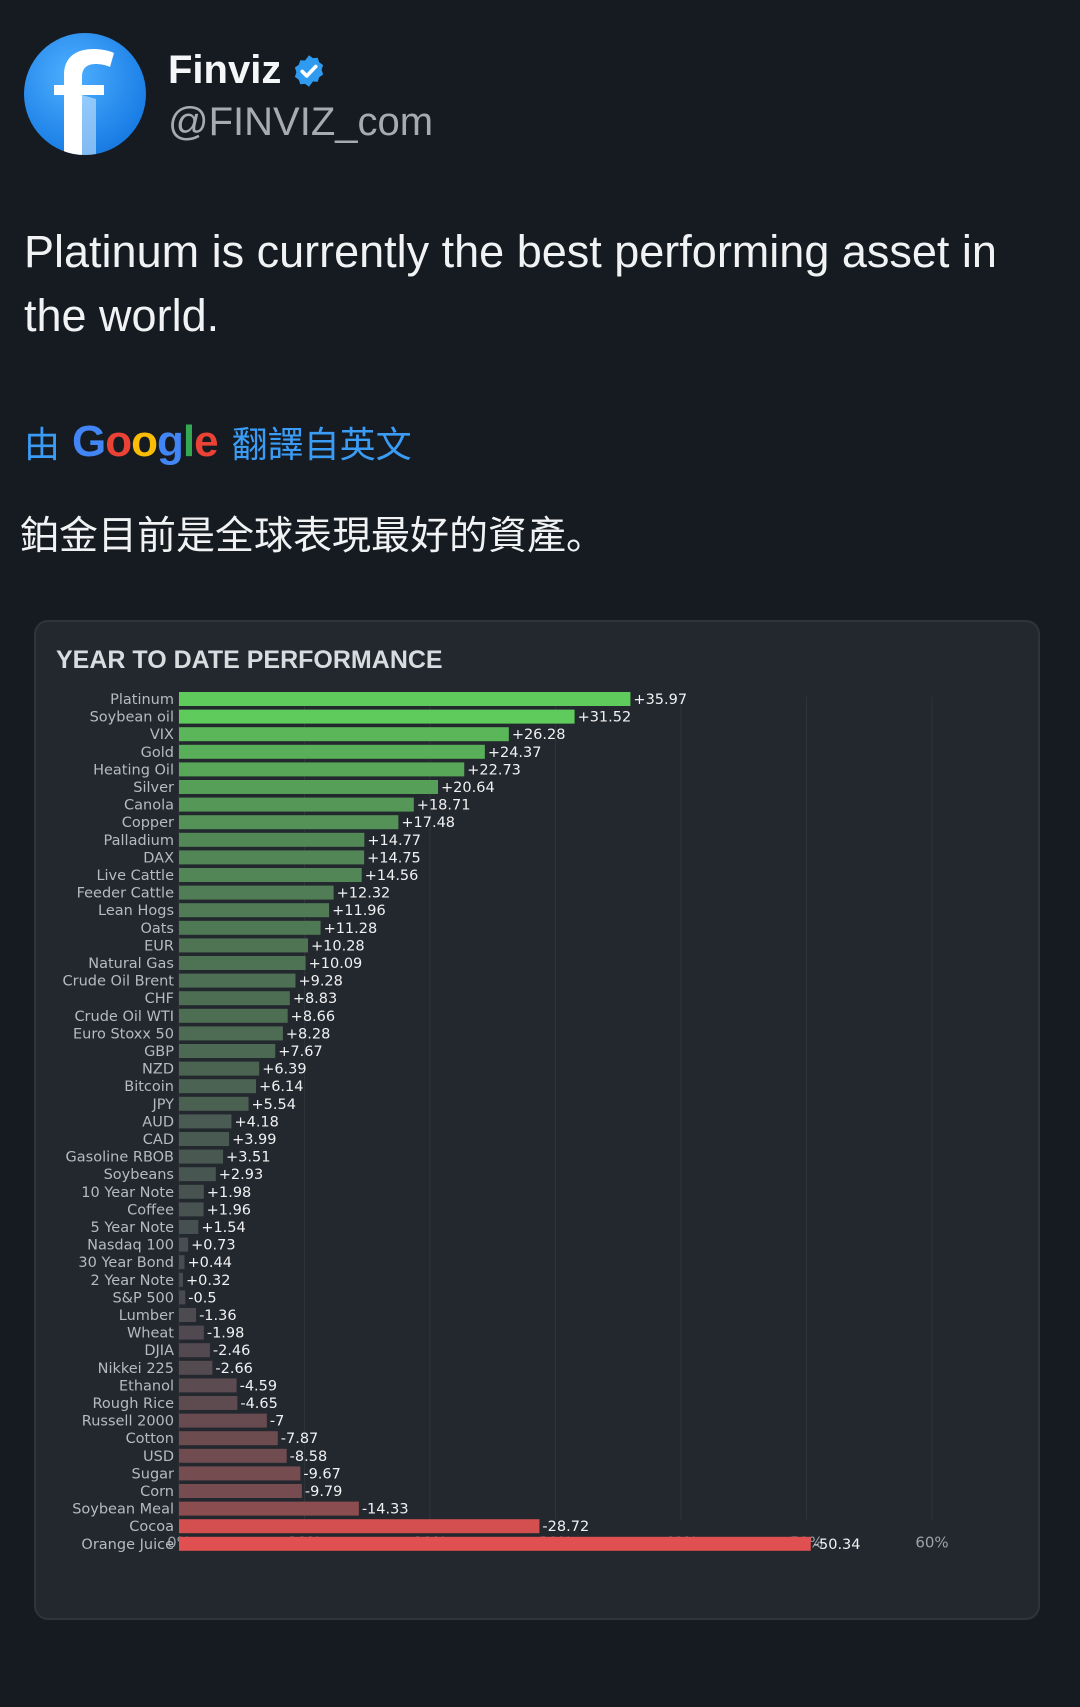 The width and height of the screenshot is (1080, 1707). I want to click on google-letter: G, so click(89, 441).